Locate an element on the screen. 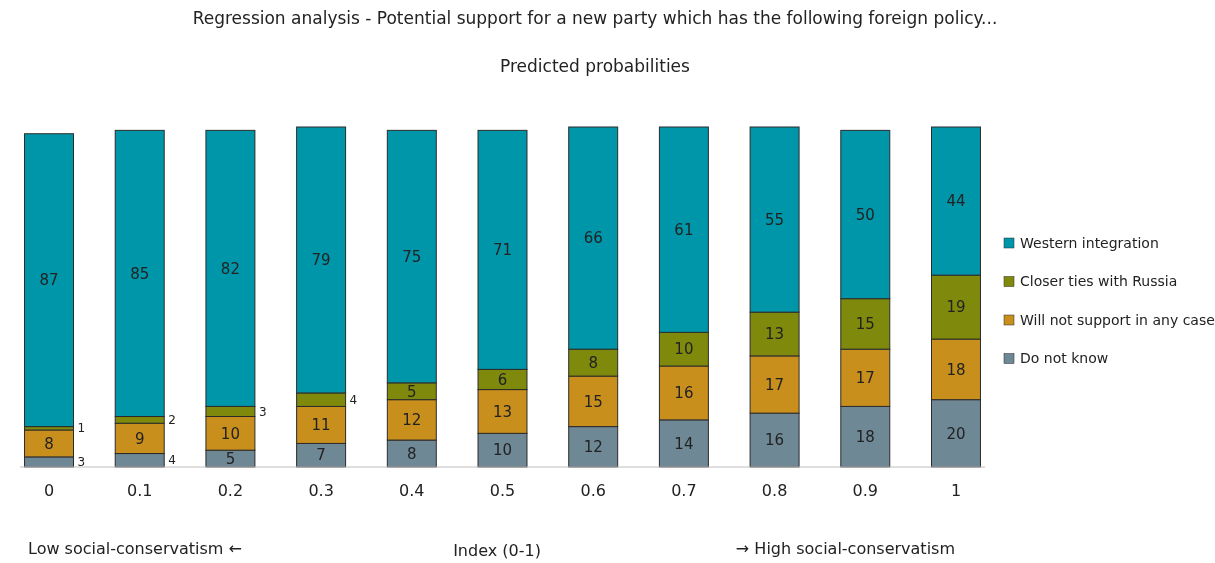 The width and height of the screenshot is (1215, 563). data-label: 61 is located at coordinates (684, 229).